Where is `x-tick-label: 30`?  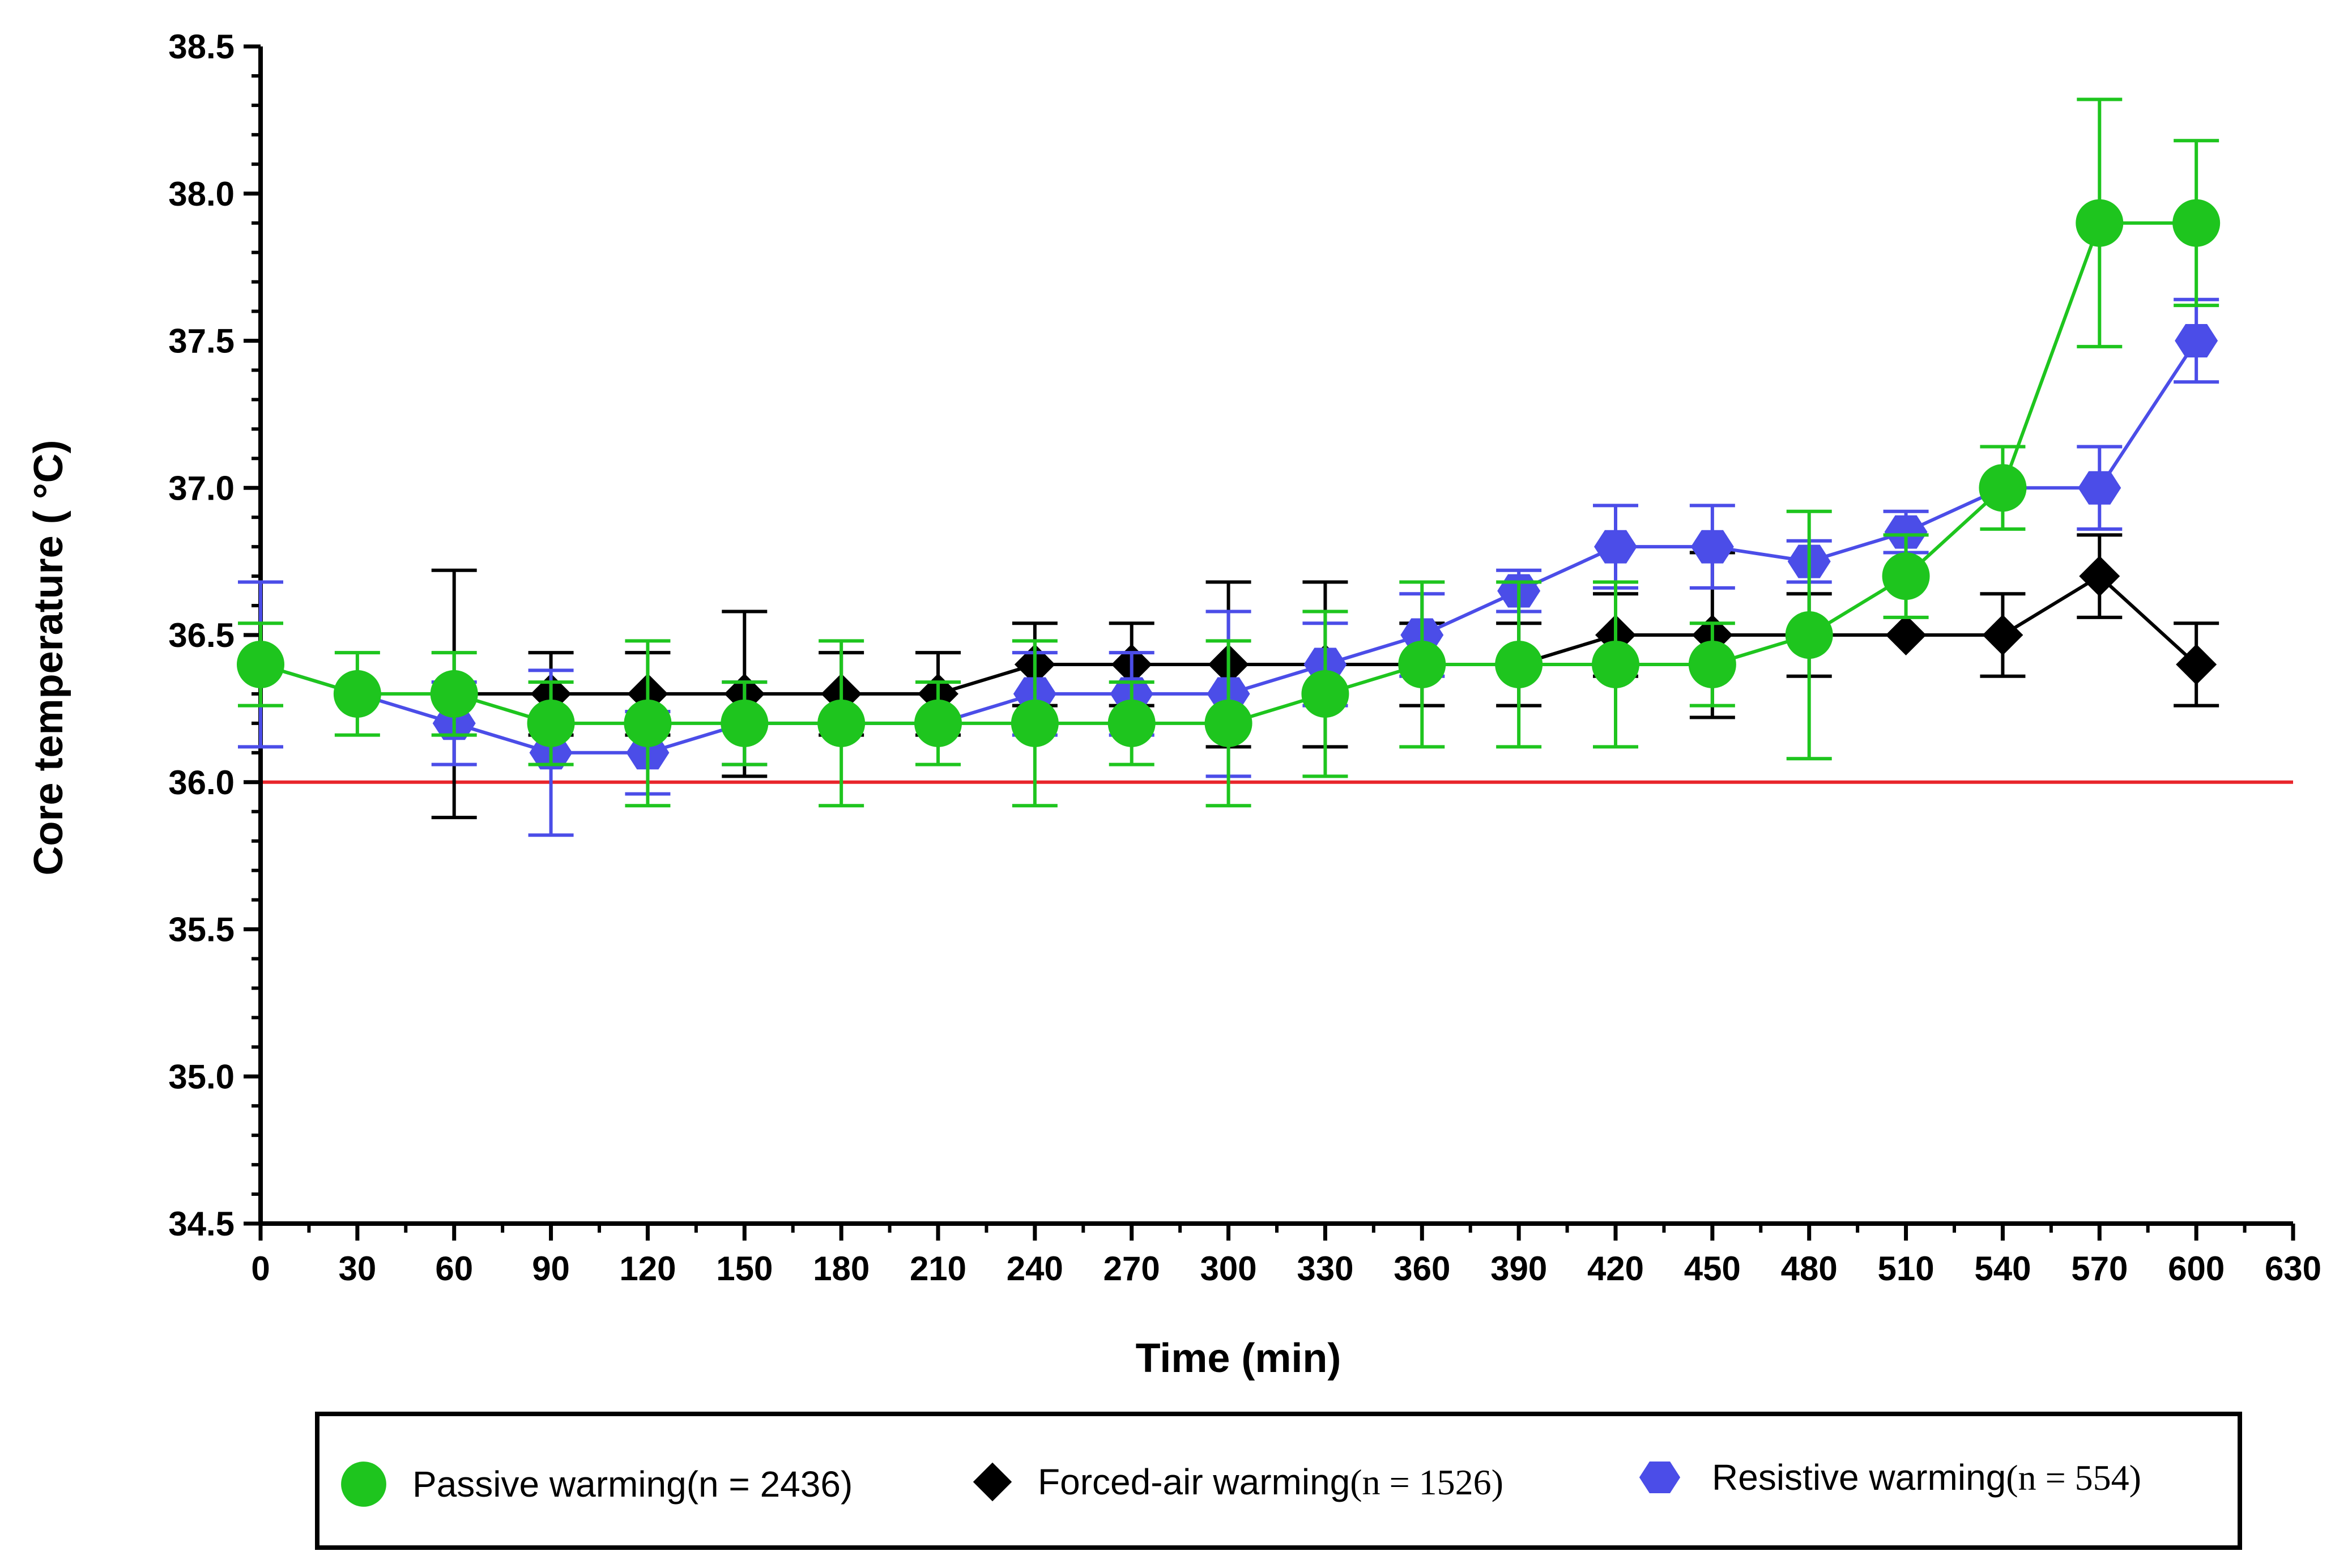 x-tick-label: 30 is located at coordinates (357, 1269).